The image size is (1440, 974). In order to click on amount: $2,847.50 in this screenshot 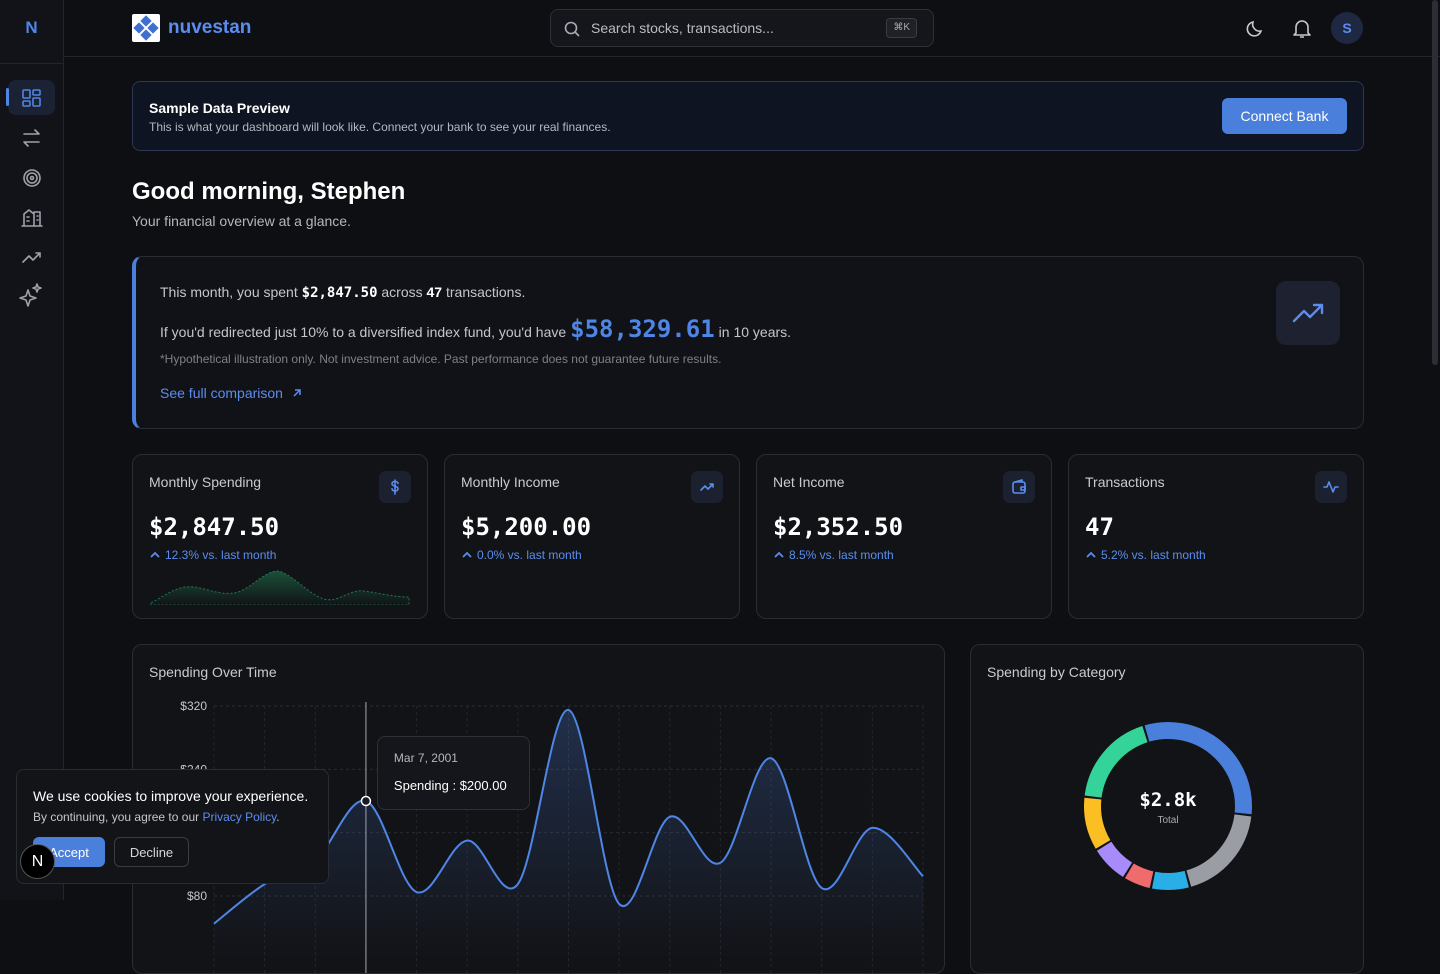, I will do `click(339, 293)`.